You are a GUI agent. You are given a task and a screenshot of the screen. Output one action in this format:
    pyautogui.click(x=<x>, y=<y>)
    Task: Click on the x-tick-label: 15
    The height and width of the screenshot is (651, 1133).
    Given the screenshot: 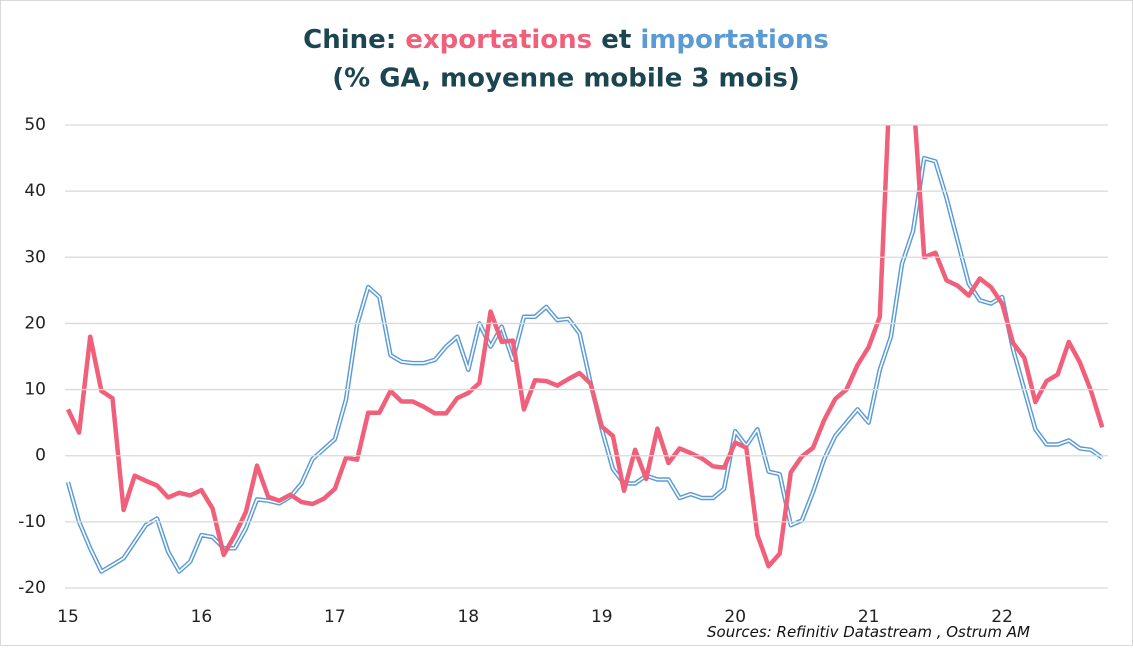 What is the action you would take?
    pyautogui.click(x=68, y=617)
    